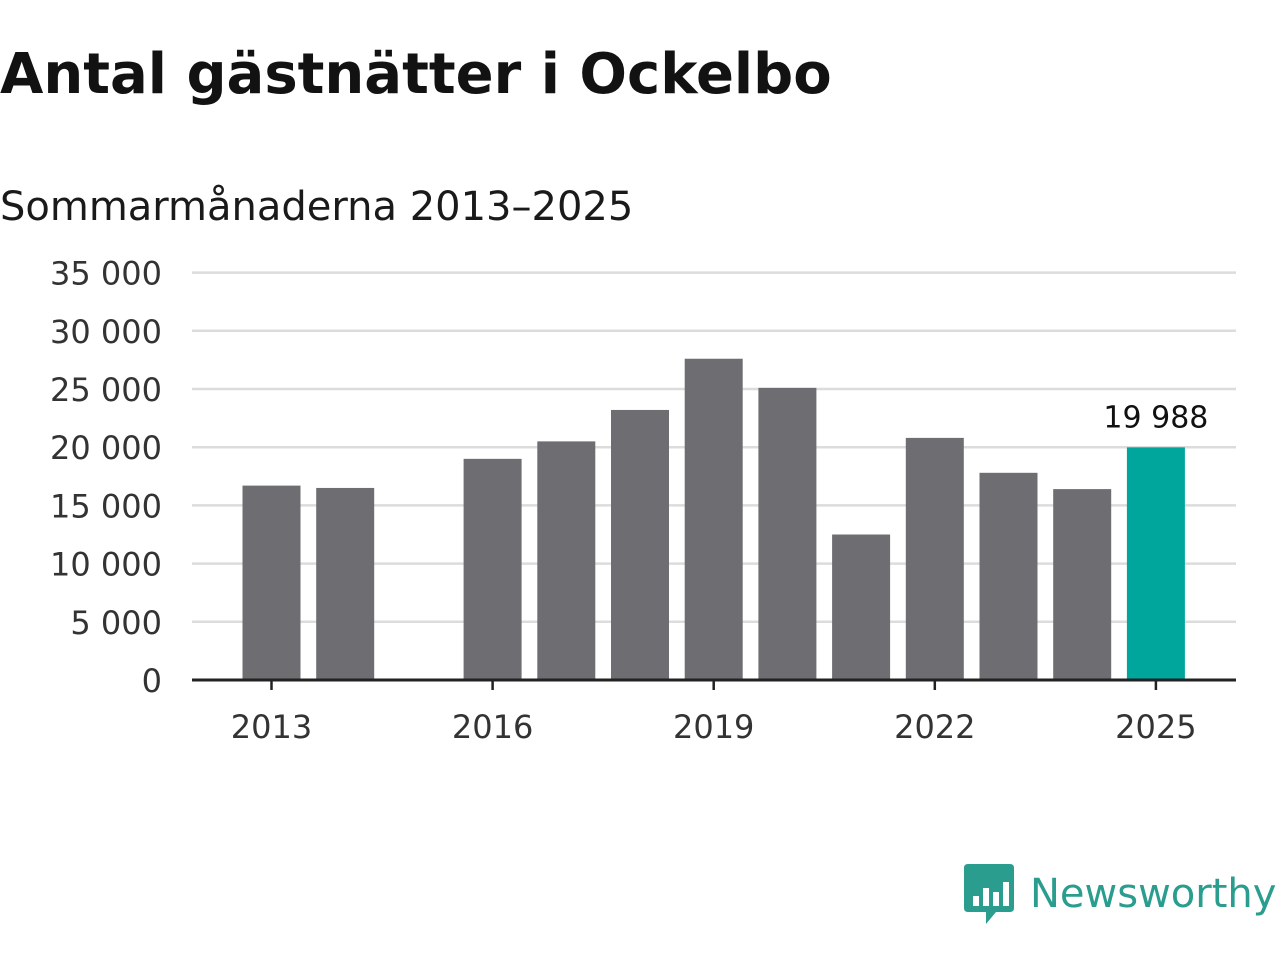  I want to click on y-tick-label: 30 000, so click(106, 332).